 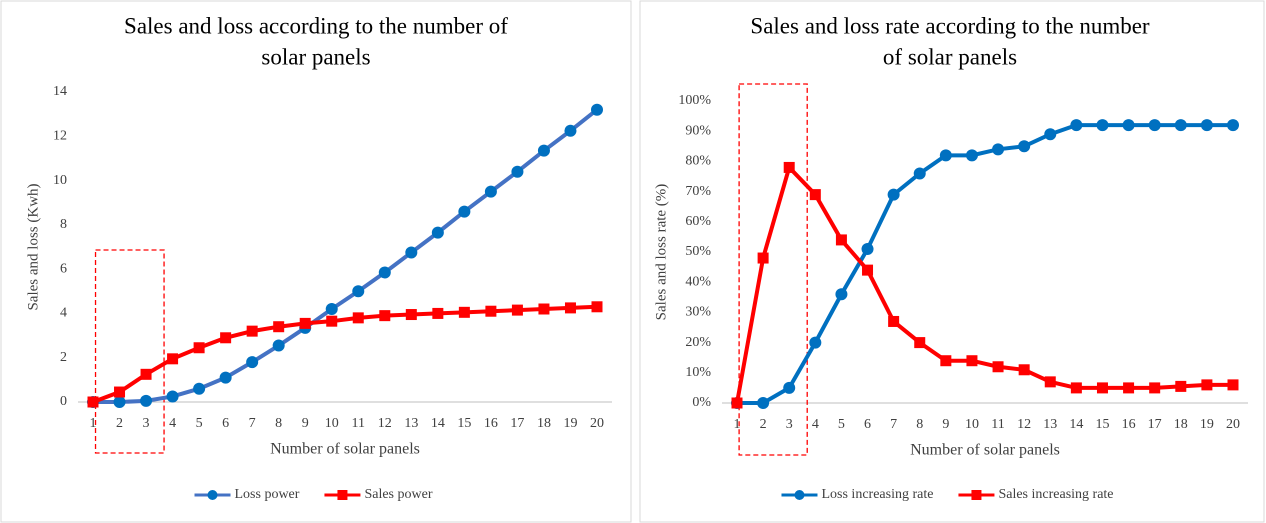 What do you see at coordinates (93, 423) in the screenshot?
I see `x-tick-label: 1` at bounding box center [93, 423].